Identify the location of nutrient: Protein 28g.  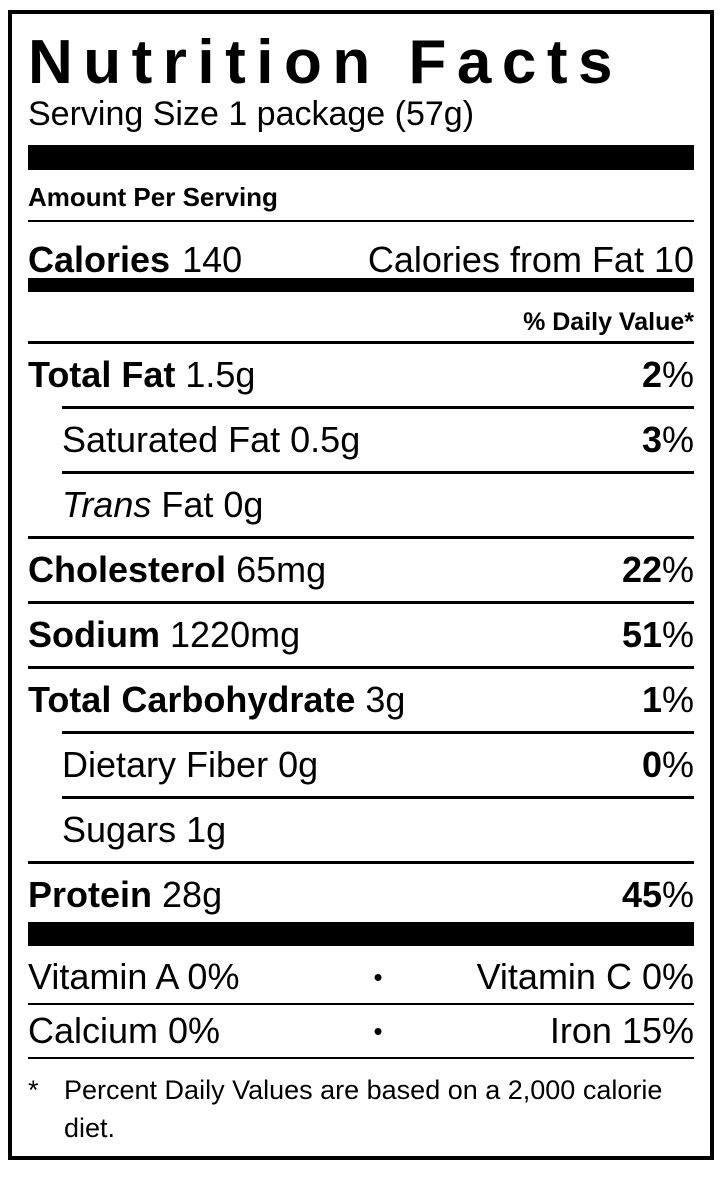
(125, 895).